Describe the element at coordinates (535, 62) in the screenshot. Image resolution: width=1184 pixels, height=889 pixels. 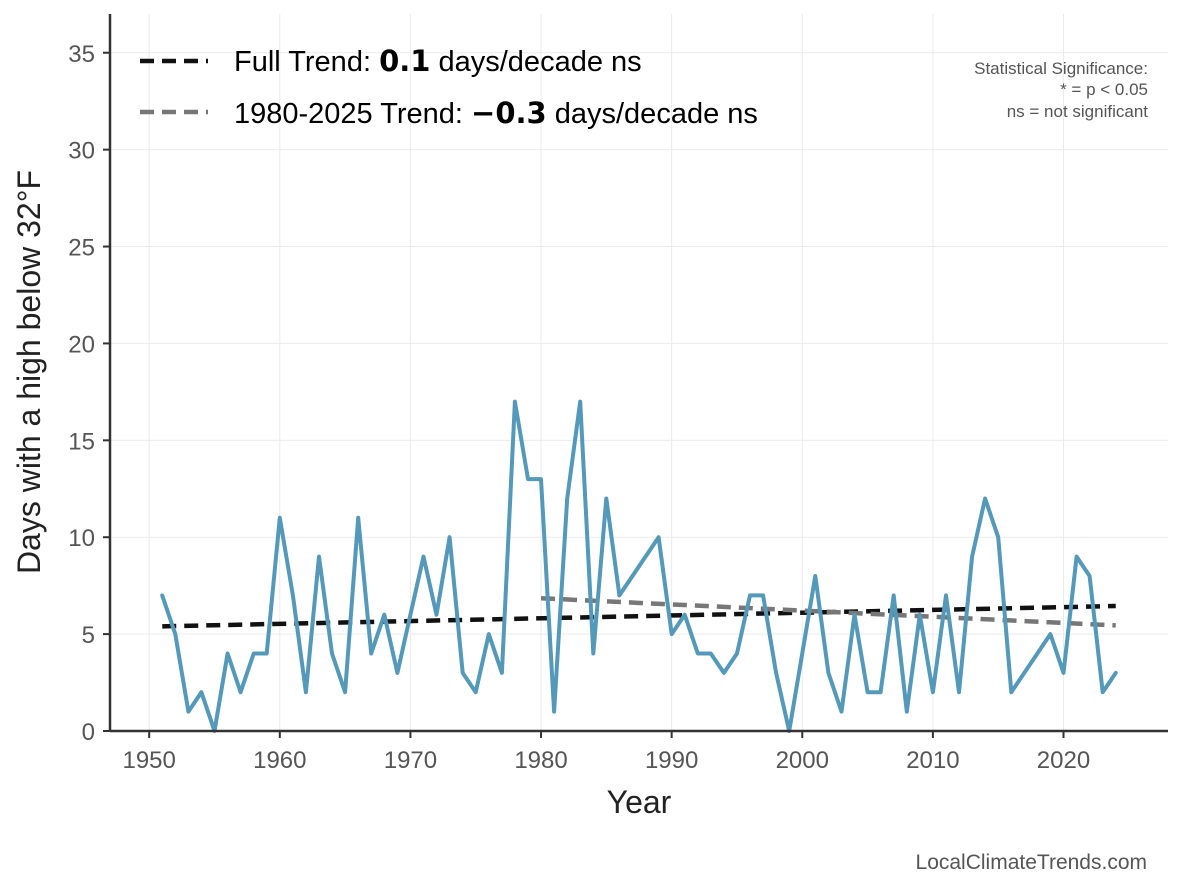
I see `legend-full-trend-suffix: days/decade ns` at that location.